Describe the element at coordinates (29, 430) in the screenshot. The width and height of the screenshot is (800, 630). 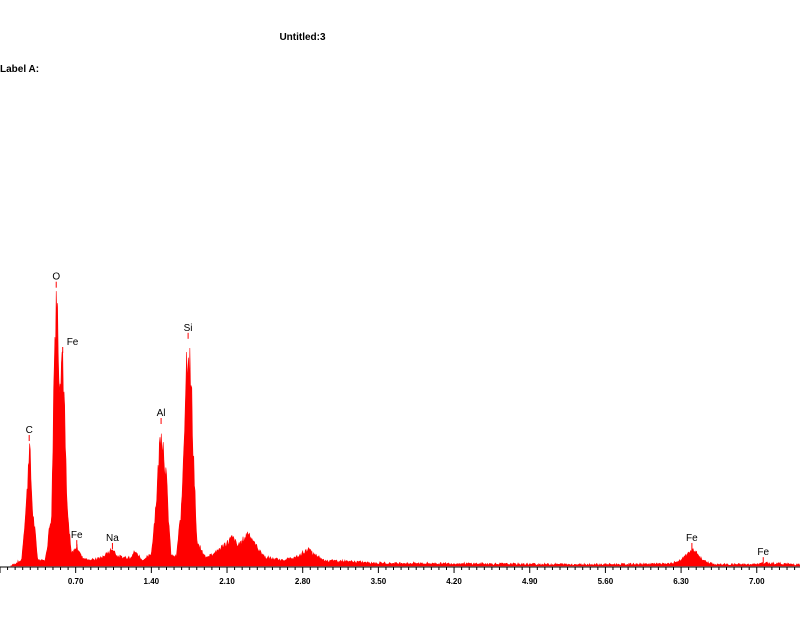
I see `peak-label-c: C` at that location.